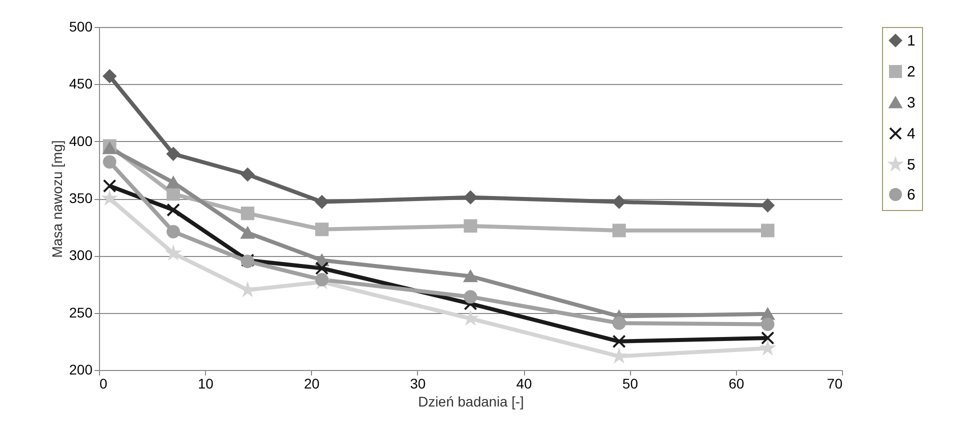  Describe the element at coordinates (911, 165) in the screenshot. I see `legend-label: 5` at that location.